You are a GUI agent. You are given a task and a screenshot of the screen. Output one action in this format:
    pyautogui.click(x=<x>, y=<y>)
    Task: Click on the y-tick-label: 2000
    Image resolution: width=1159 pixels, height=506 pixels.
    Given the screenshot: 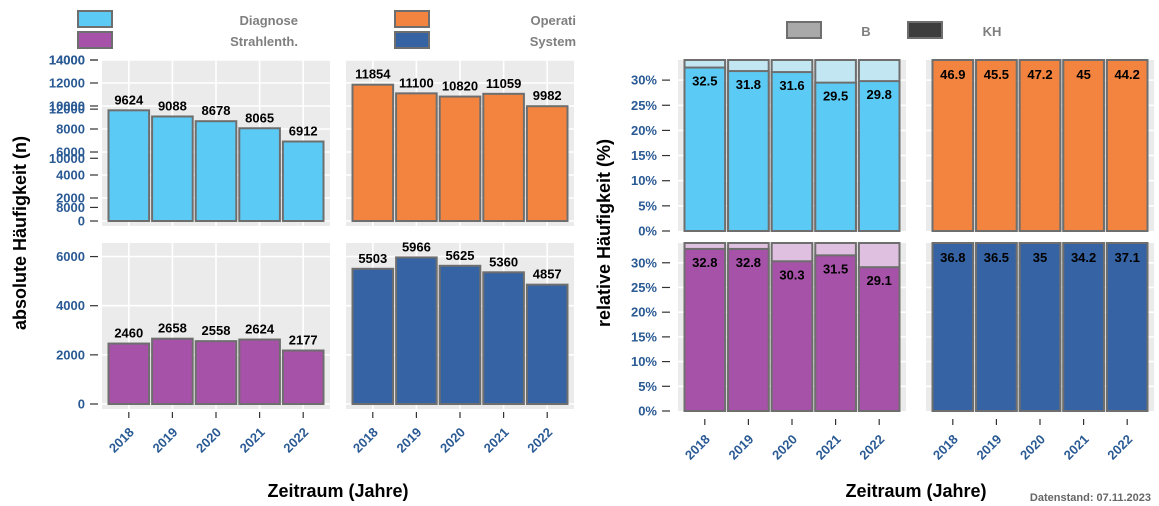 What is the action you would take?
    pyautogui.click(x=70, y=354)
    